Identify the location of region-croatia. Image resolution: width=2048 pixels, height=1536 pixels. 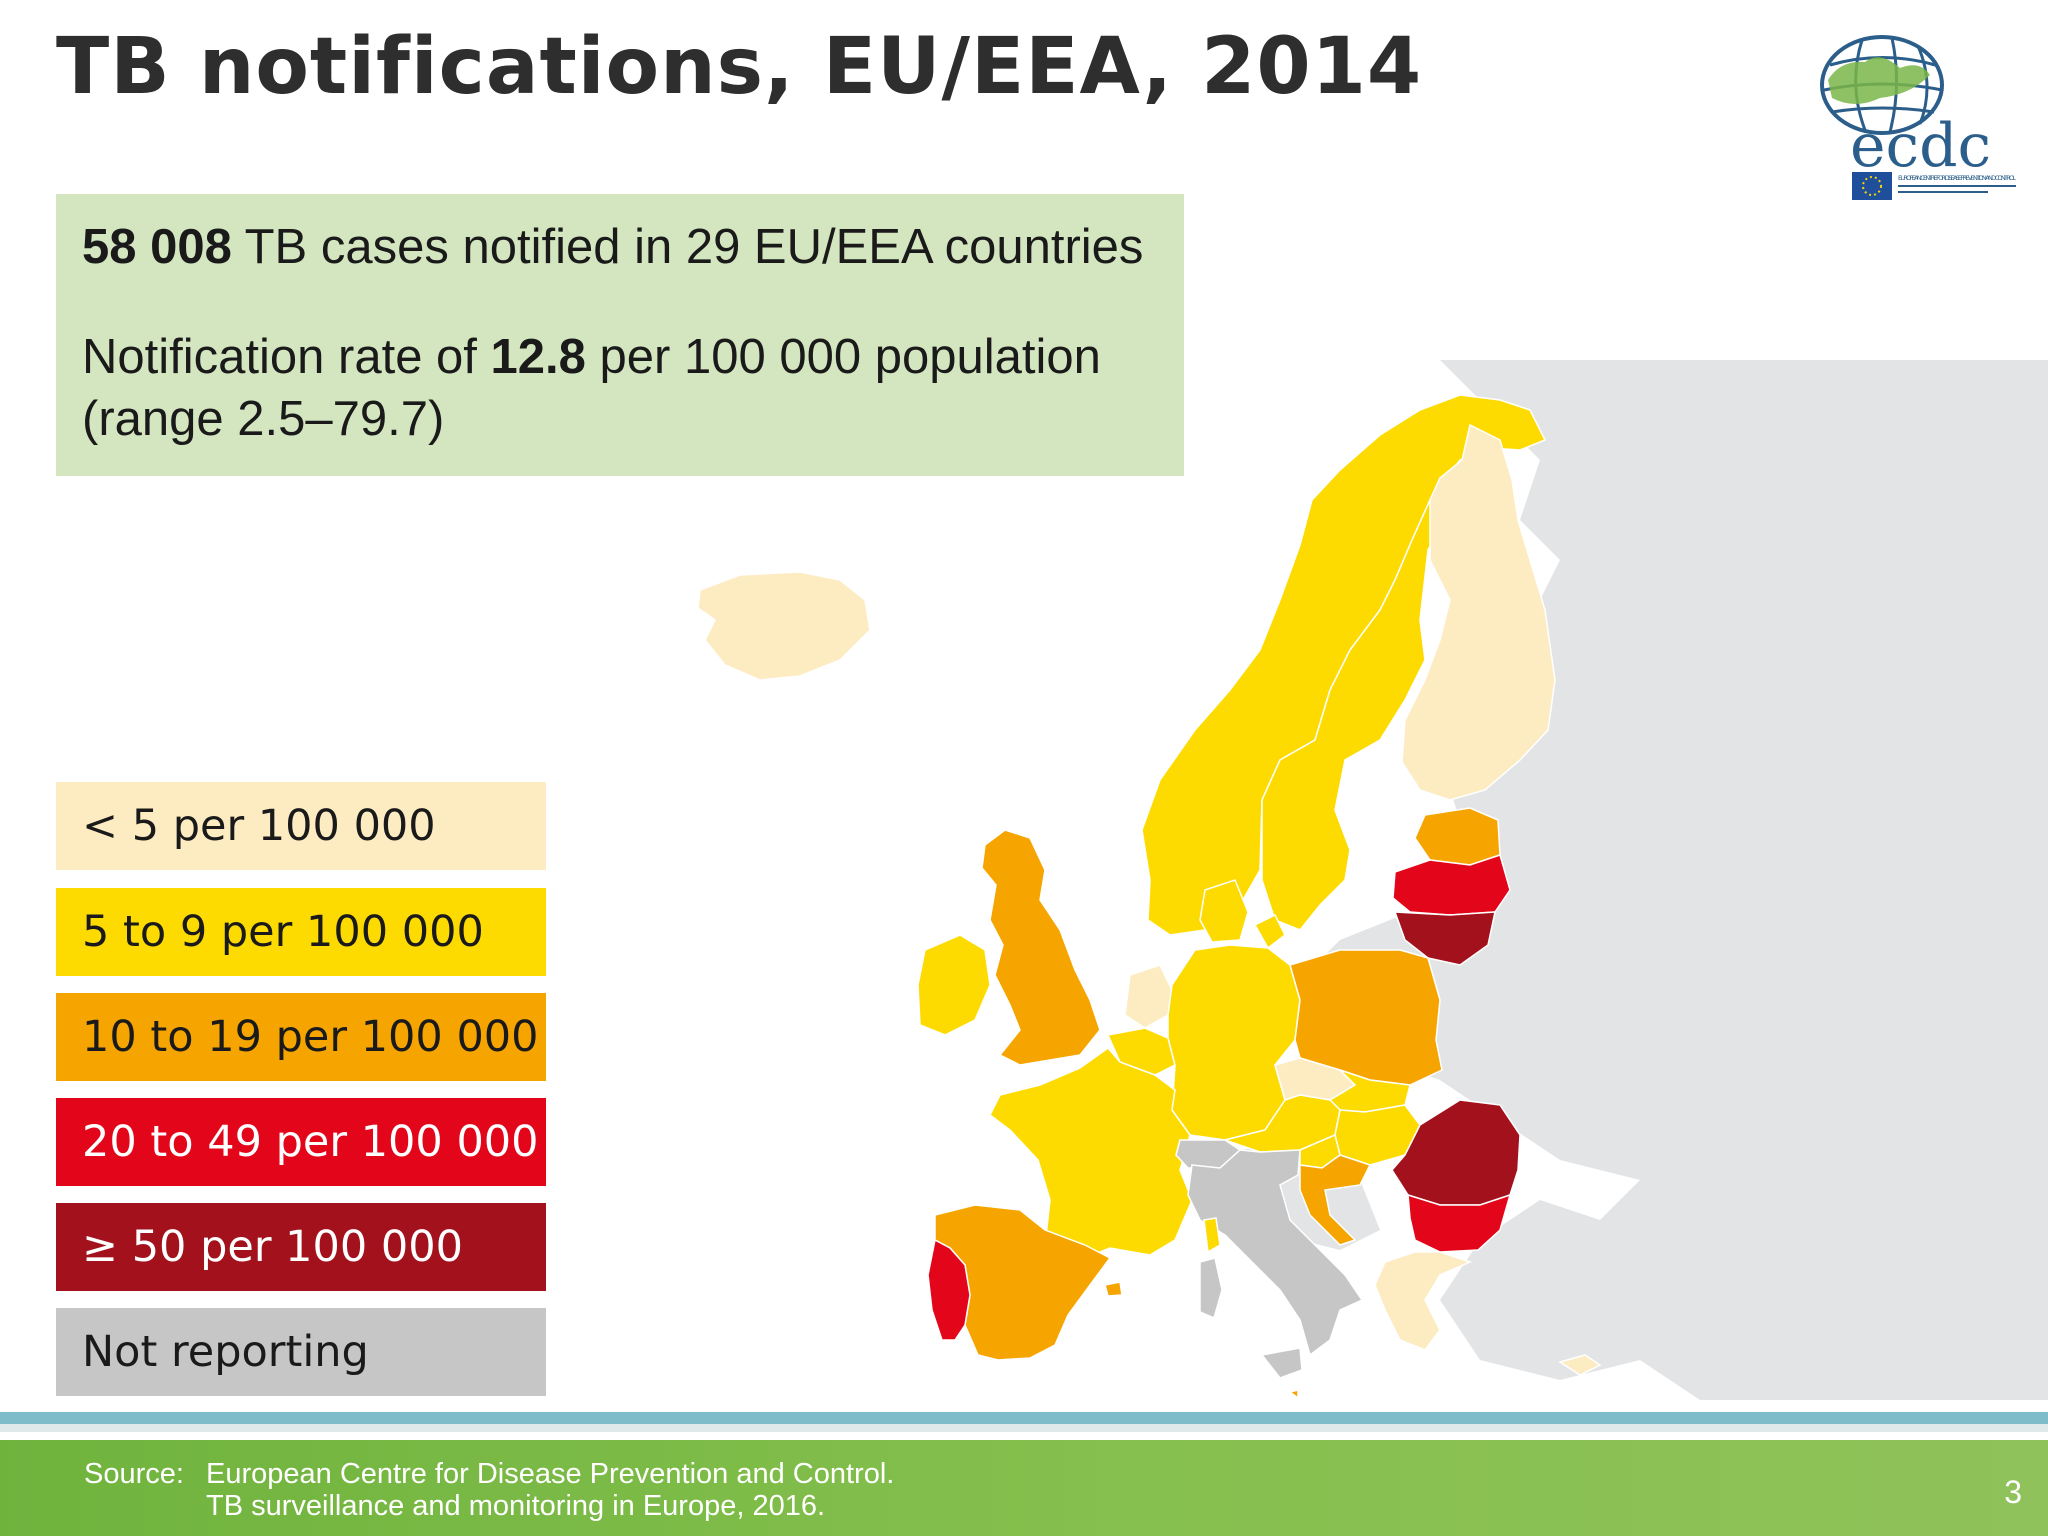
(1335, 1200).